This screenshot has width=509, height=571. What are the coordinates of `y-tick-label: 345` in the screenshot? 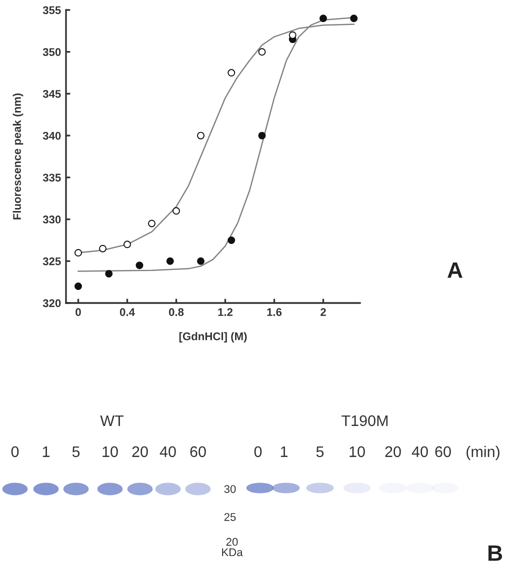 It's located at (51, 94).